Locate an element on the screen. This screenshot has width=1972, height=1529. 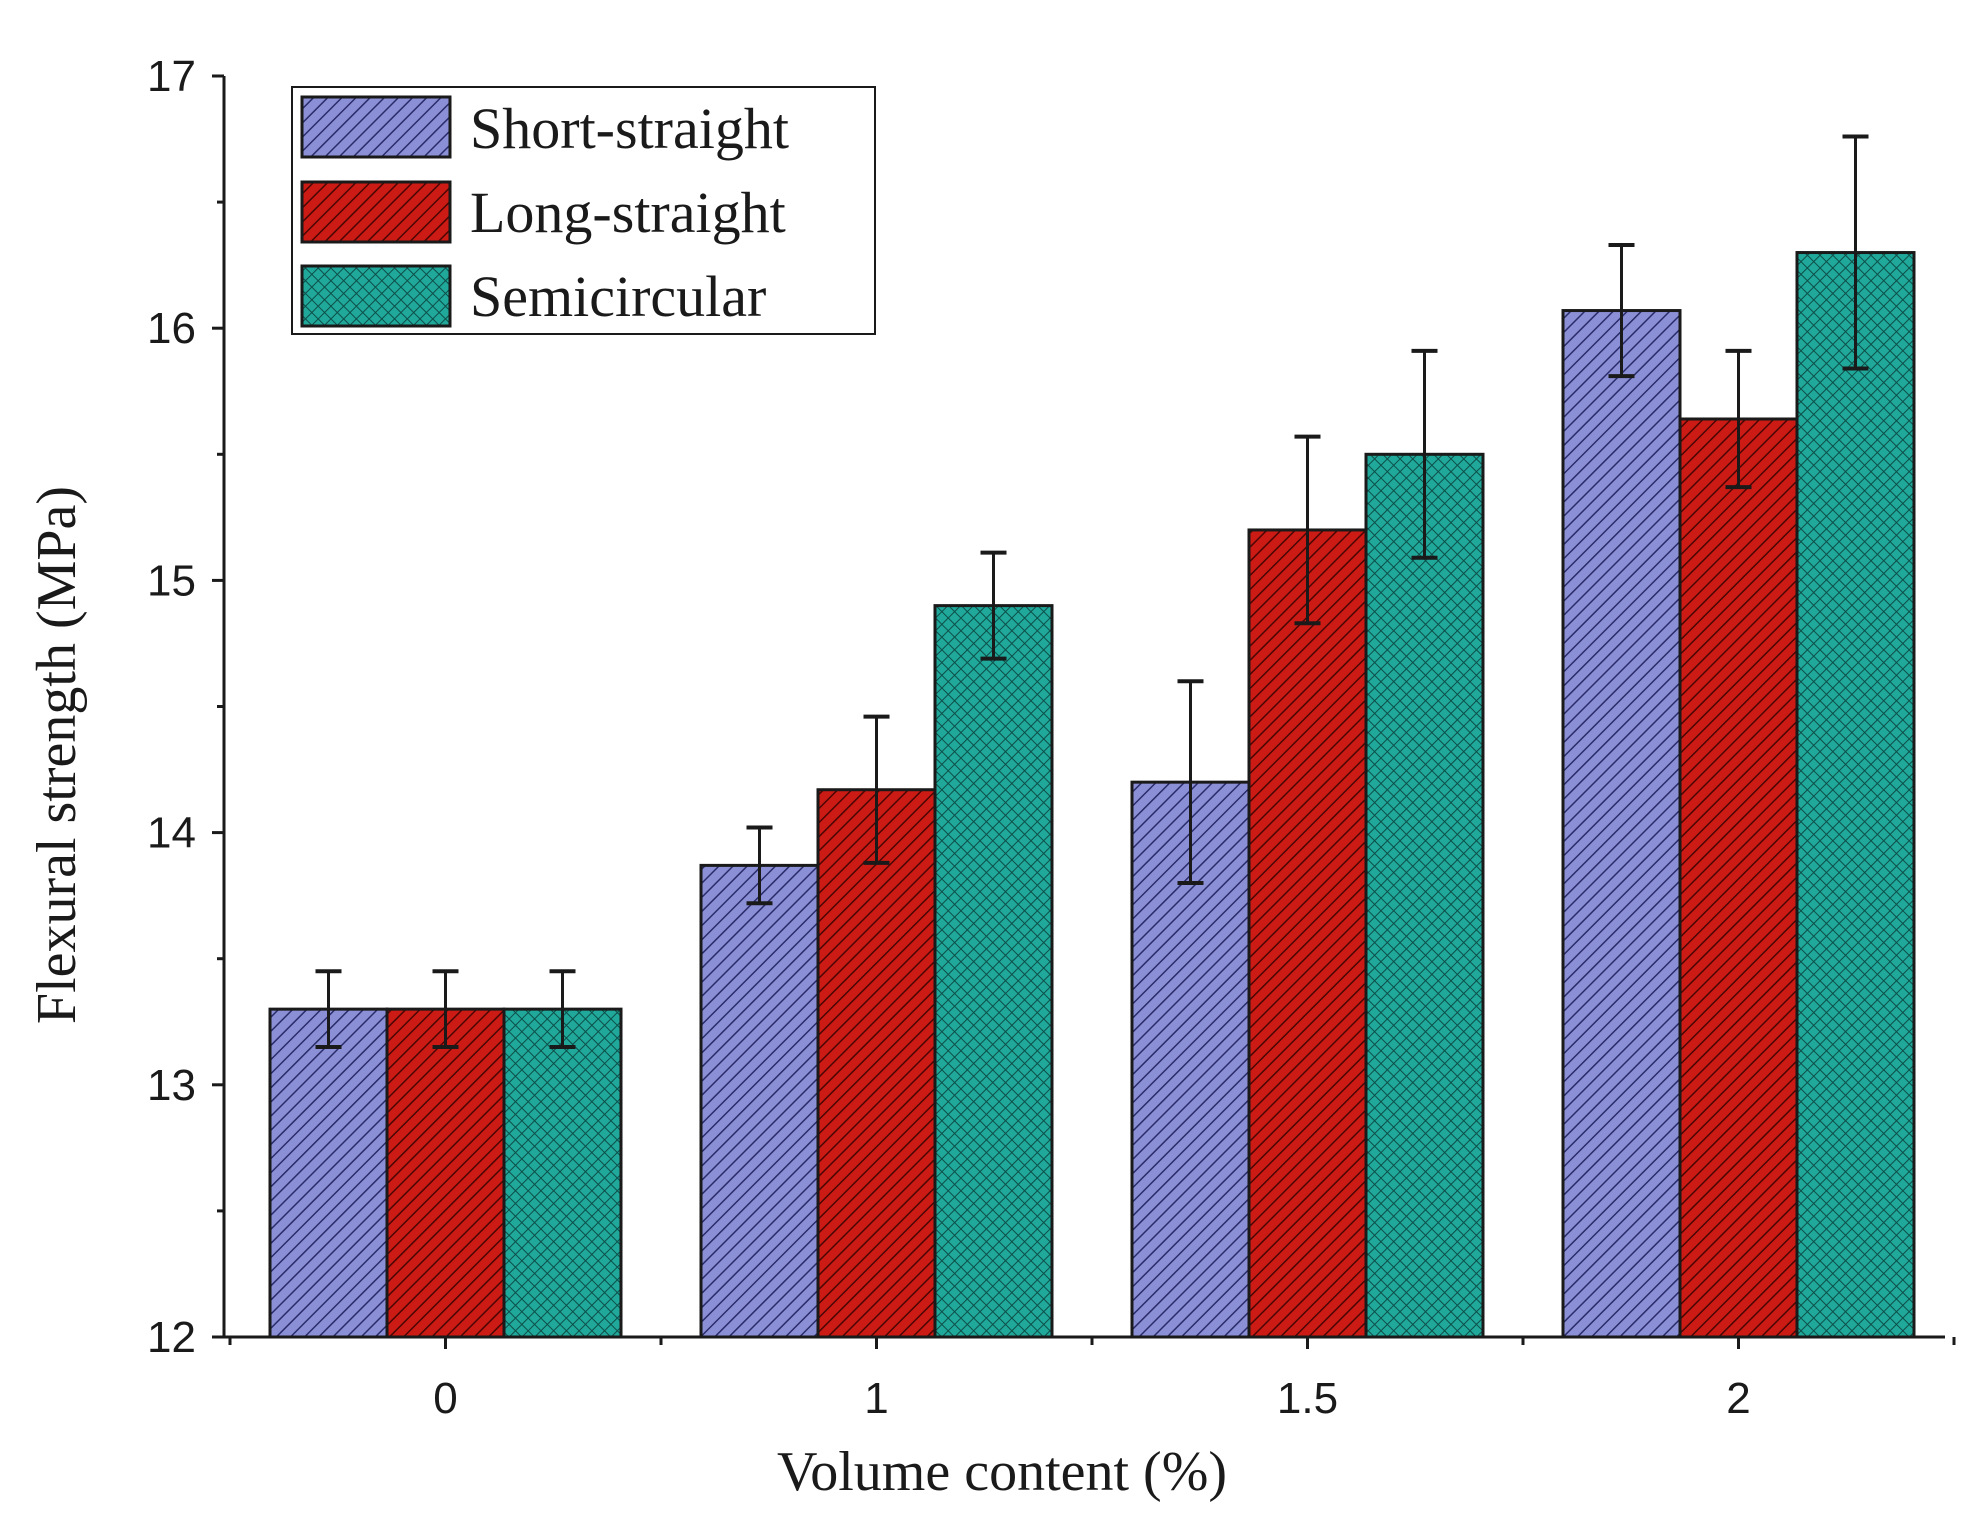
y-ticks-group: 12 13 14 15 16 17 is located at coordinates (185, 707).